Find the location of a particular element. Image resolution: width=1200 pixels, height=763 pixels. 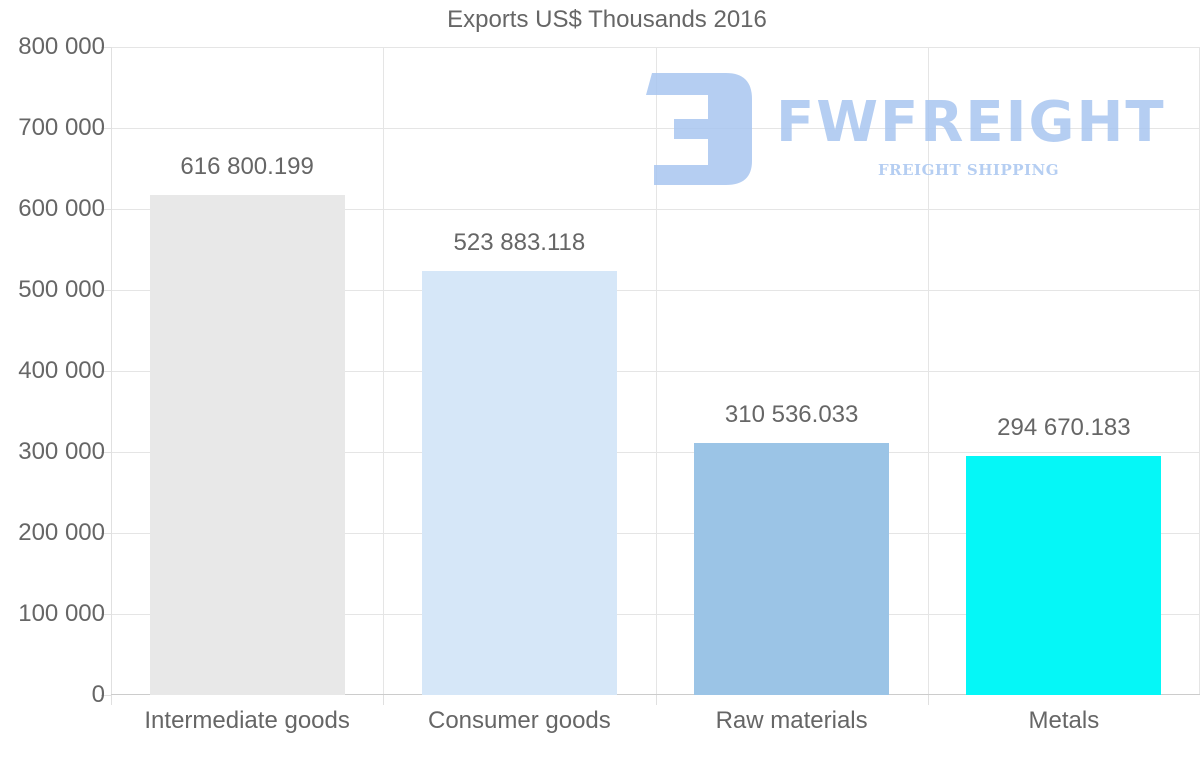

y-tick-label: 700 000 is located at coordinates (61, 127).